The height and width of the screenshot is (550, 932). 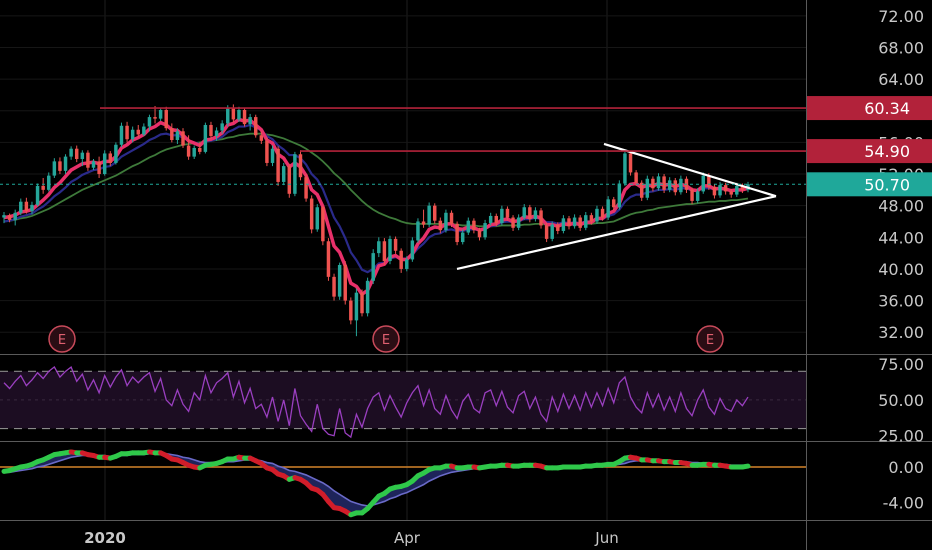 I want to click on horizontal-levels, so click(x=403, y=146).